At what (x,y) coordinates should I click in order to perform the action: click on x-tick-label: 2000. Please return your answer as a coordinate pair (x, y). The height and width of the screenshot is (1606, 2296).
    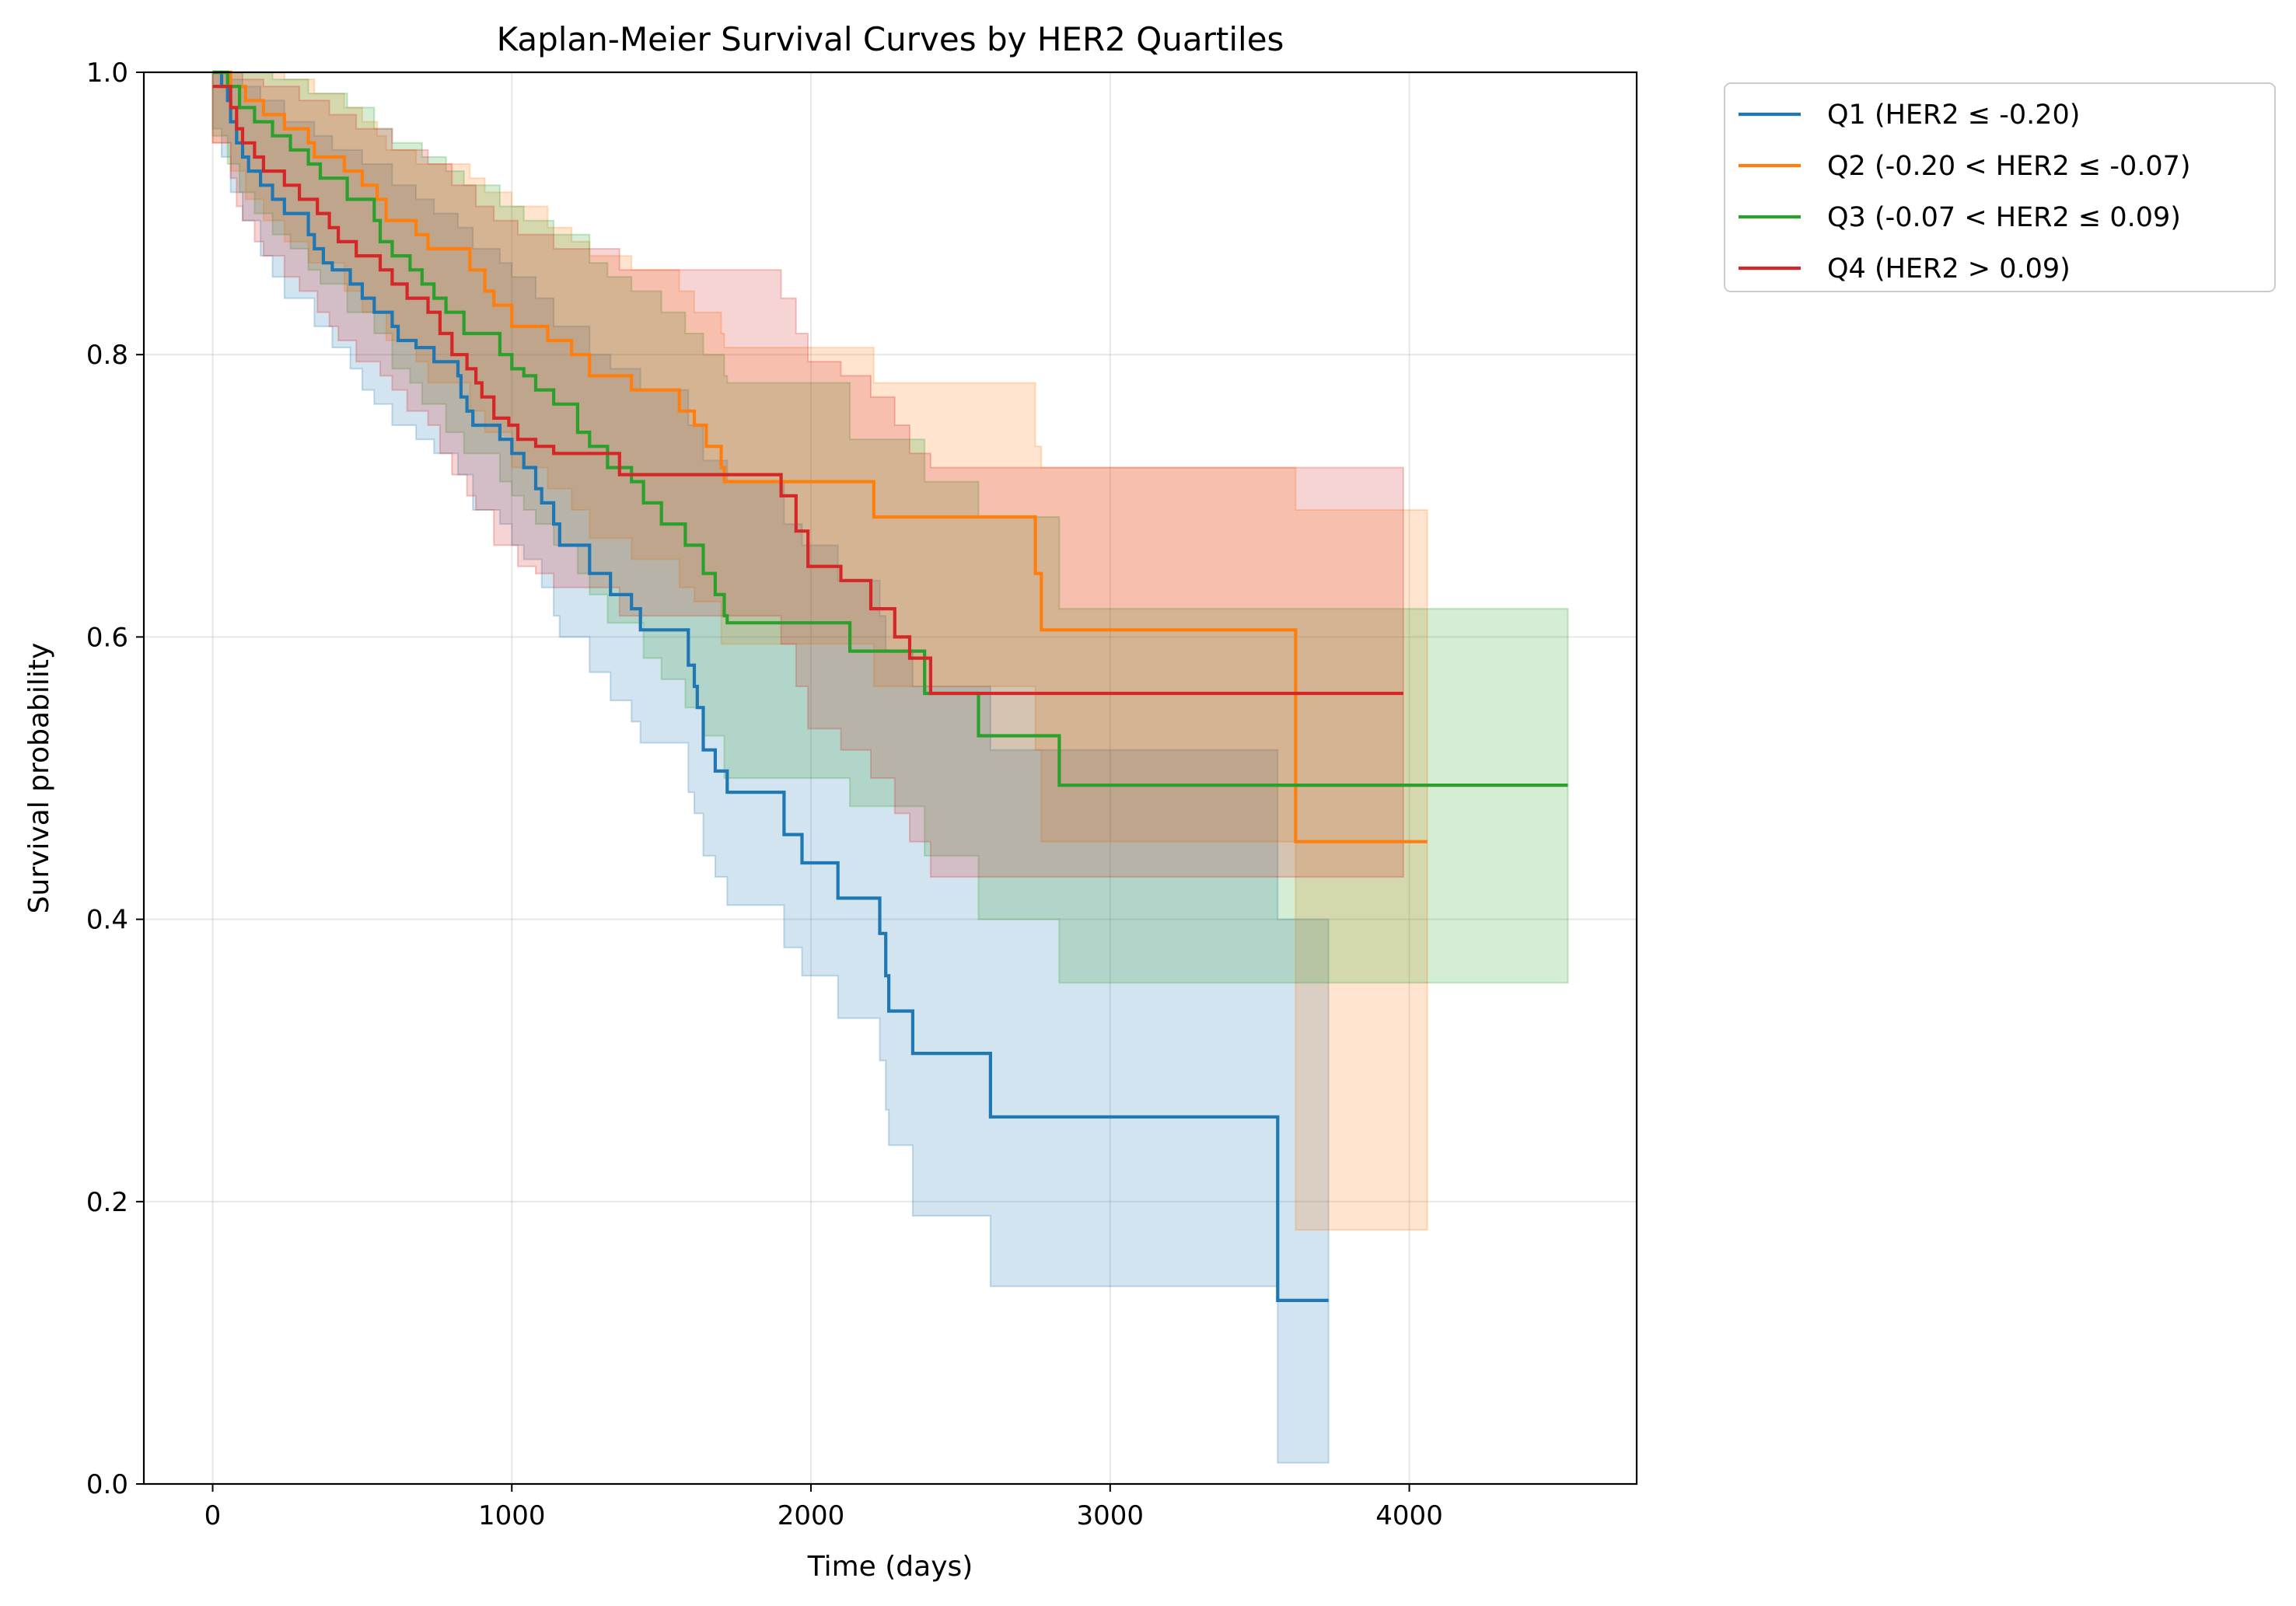
    Looking at the image, I should click on (811, 1515).